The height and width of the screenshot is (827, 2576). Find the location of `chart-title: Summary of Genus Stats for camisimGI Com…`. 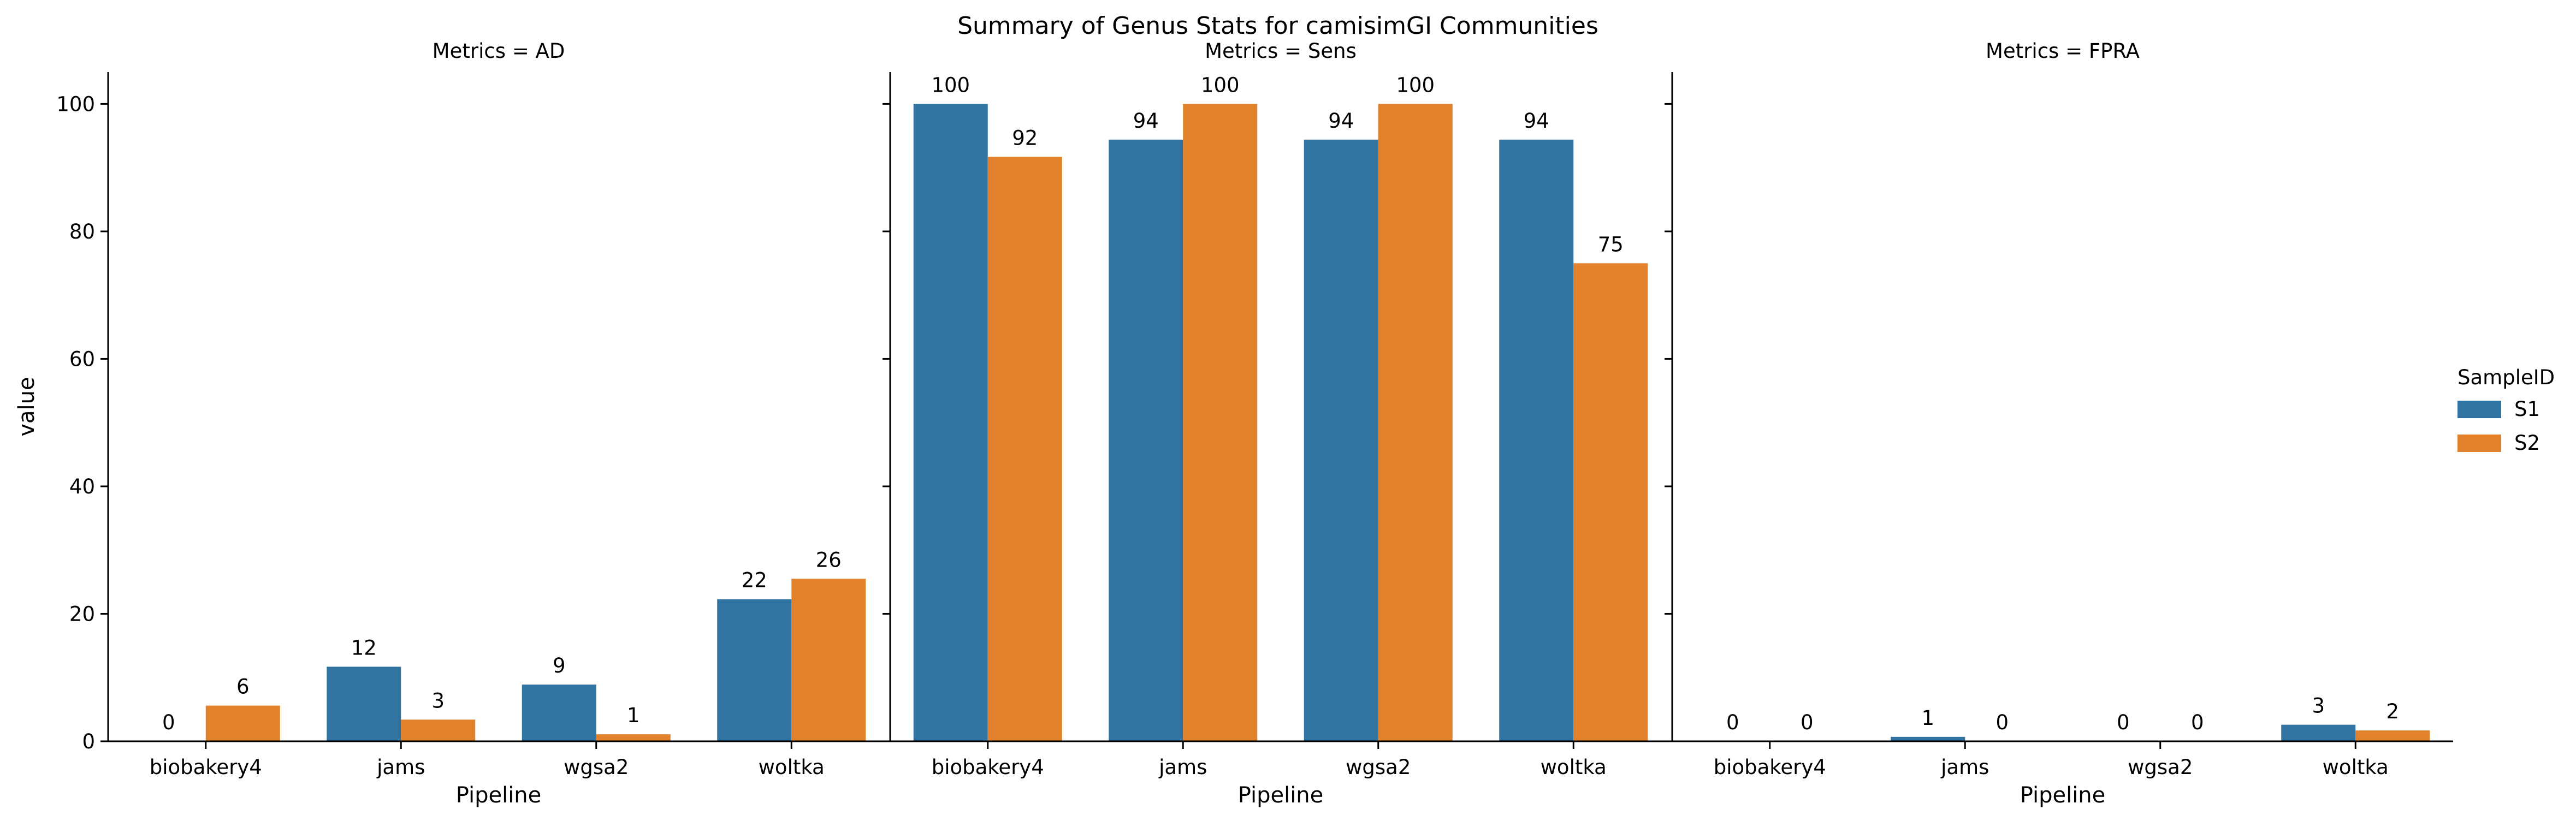

chart-title: Summary of Genus Stats for camisimGI Com… is located at coordinates (1277, 26).